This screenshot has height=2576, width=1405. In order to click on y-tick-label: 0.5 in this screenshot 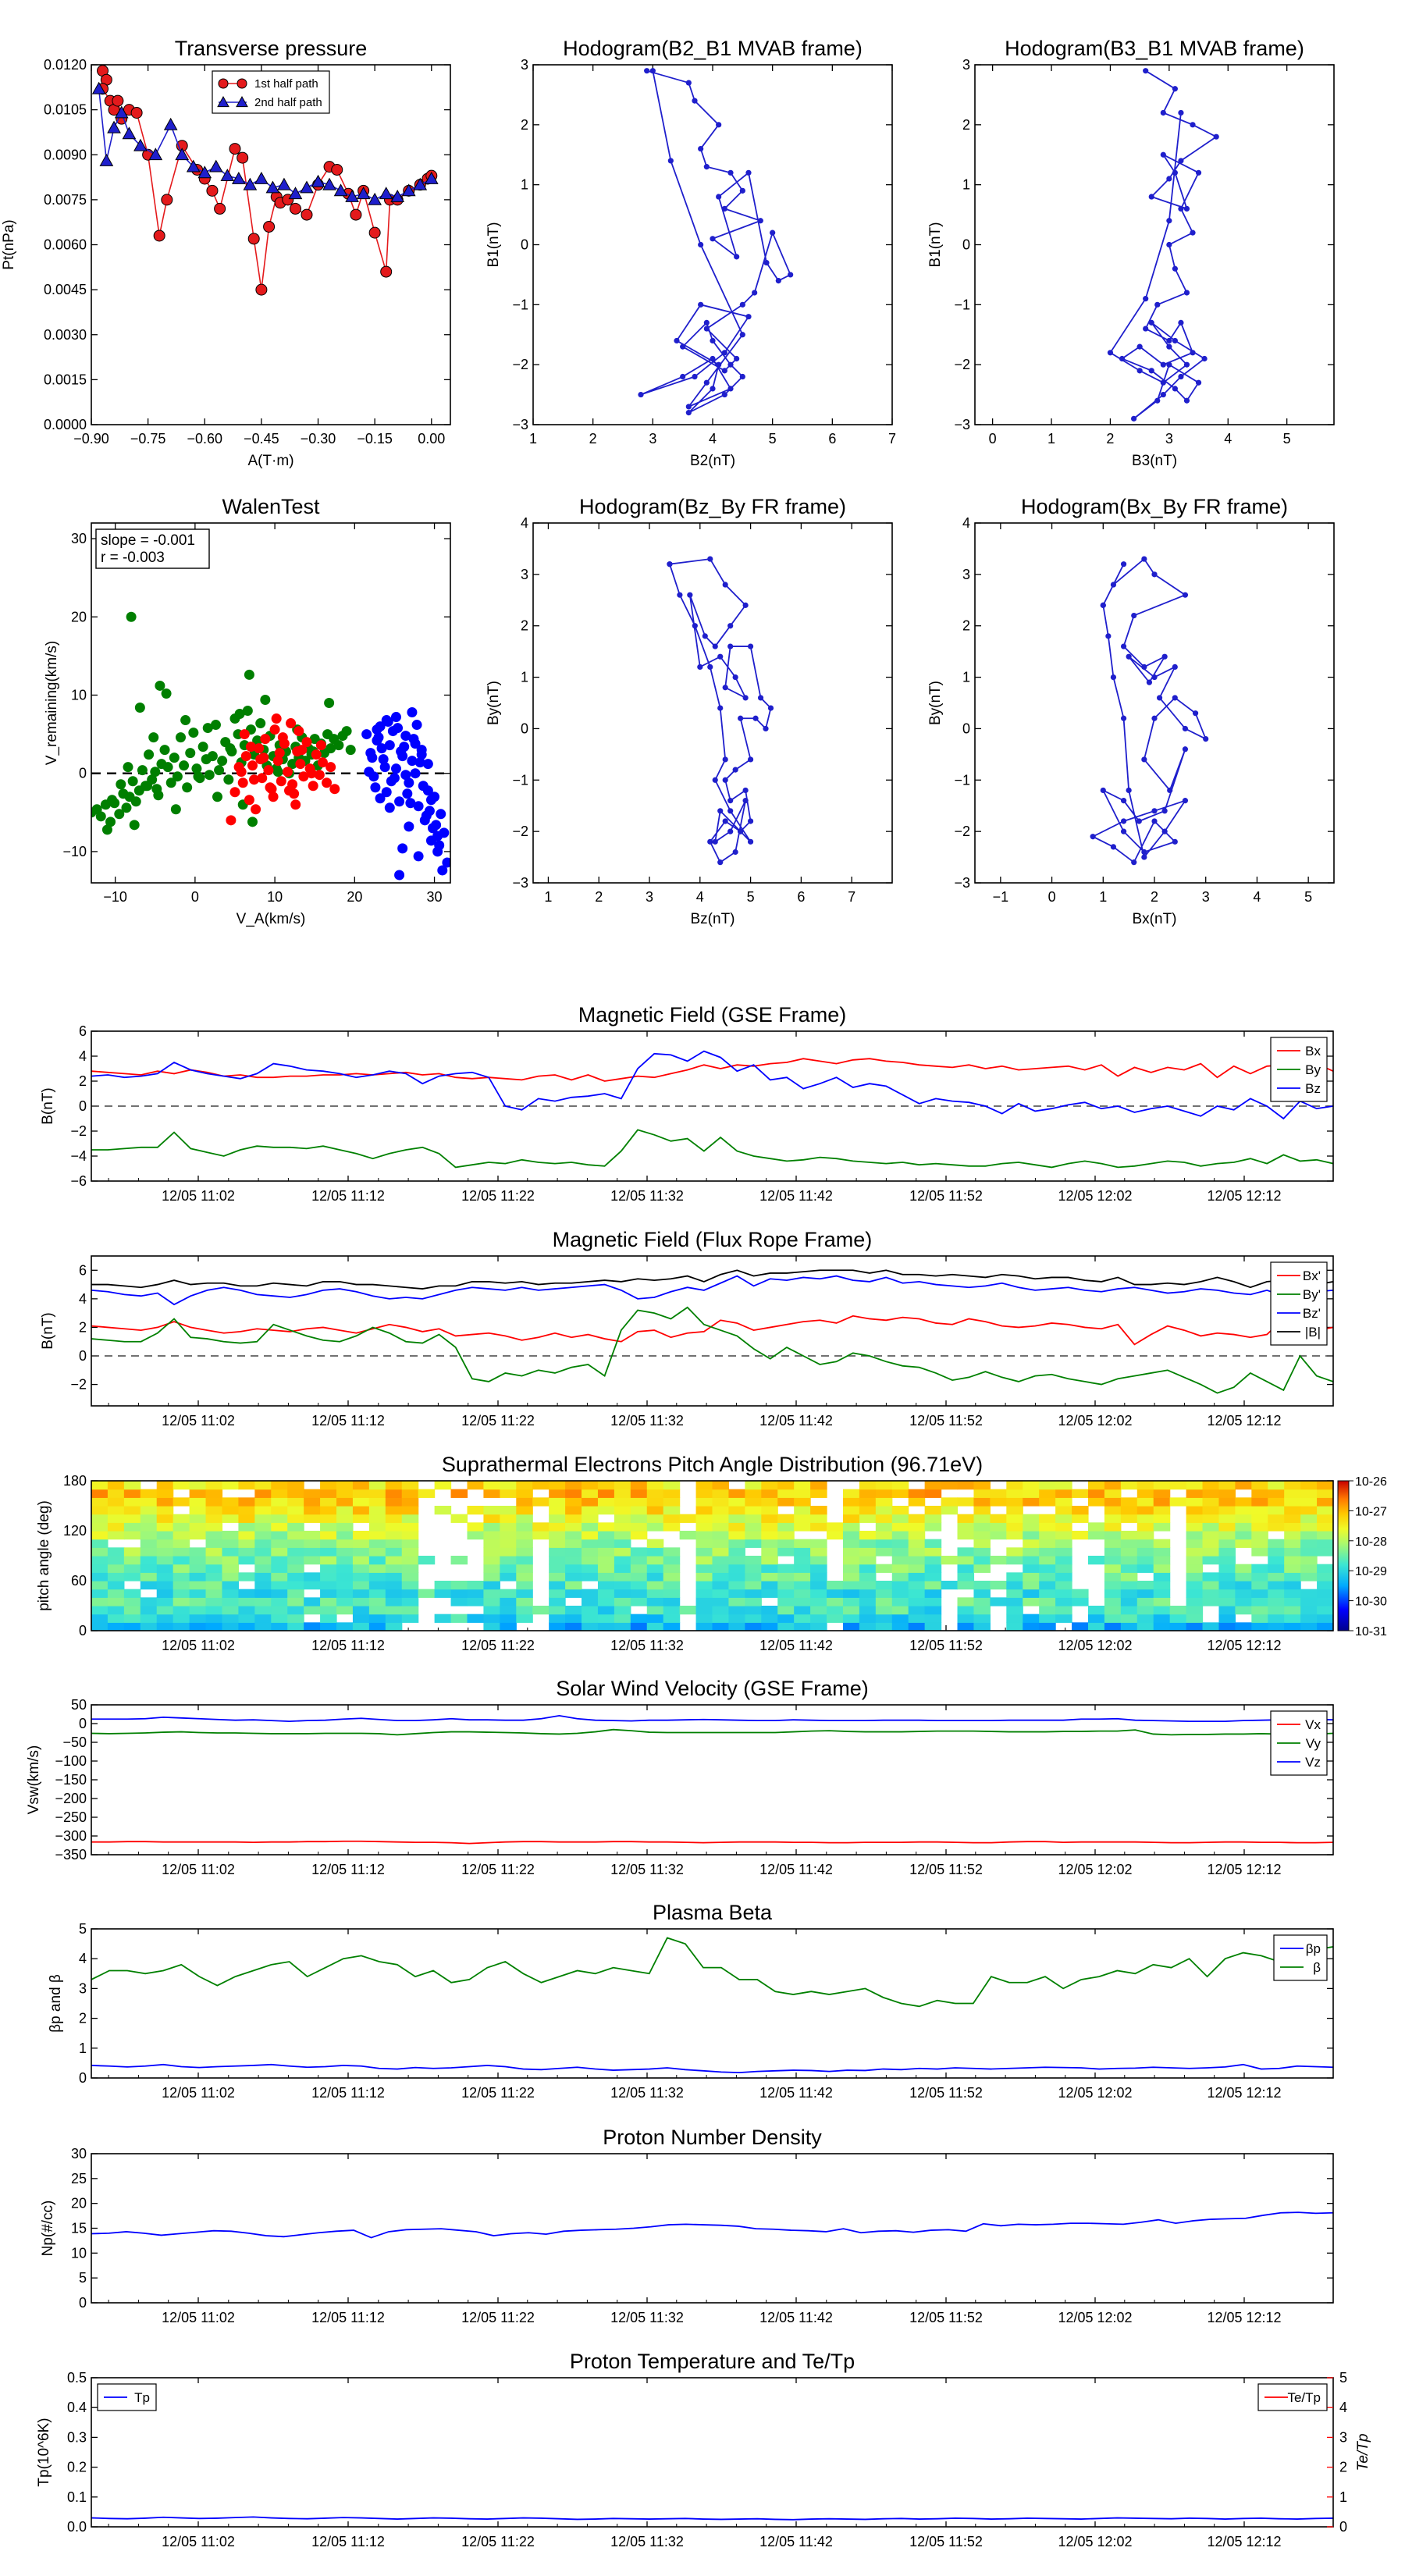, I will do `click(77, 2378)`.